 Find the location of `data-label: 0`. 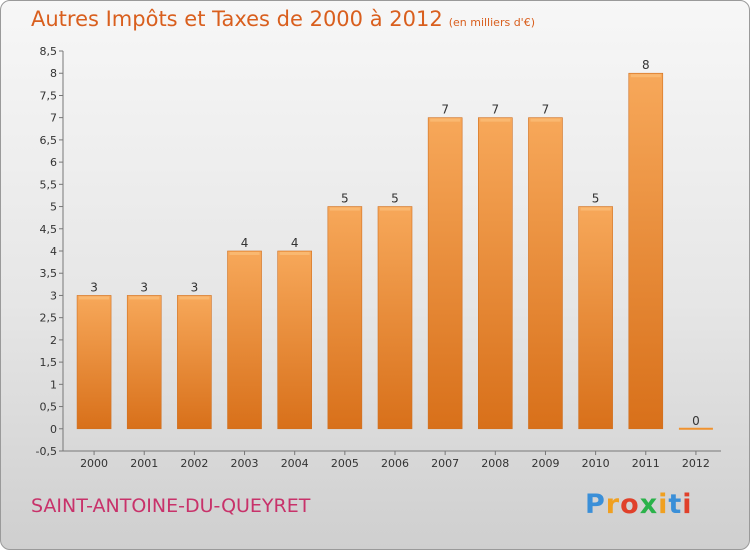

data-label: 0 is located at coordinates (696, 421).